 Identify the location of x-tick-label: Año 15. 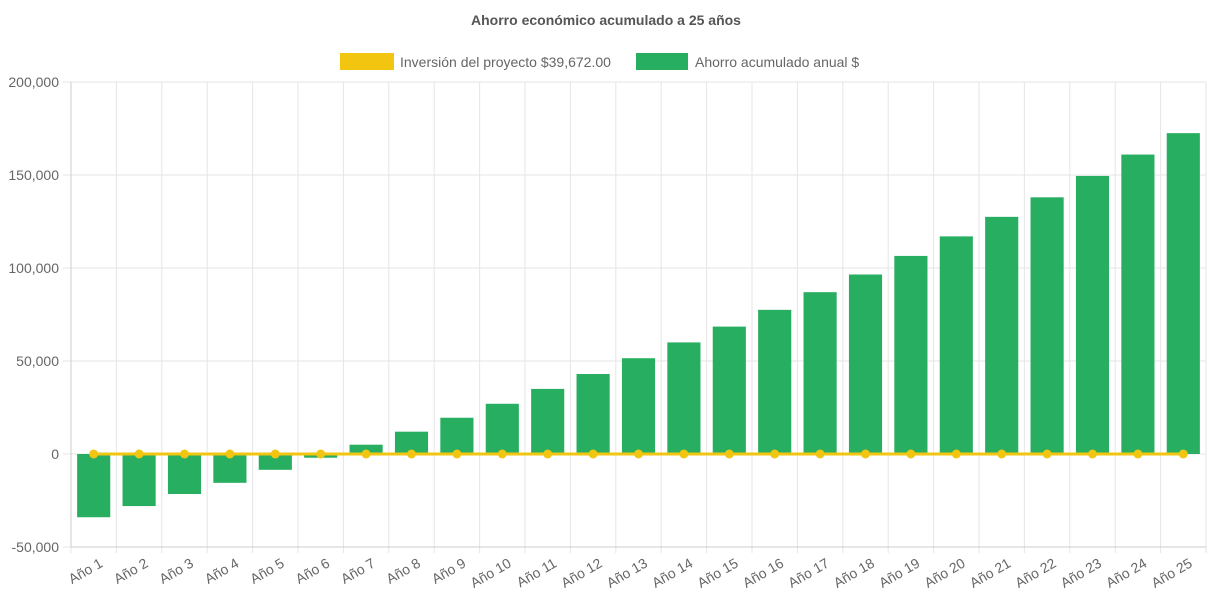
(717, 573).